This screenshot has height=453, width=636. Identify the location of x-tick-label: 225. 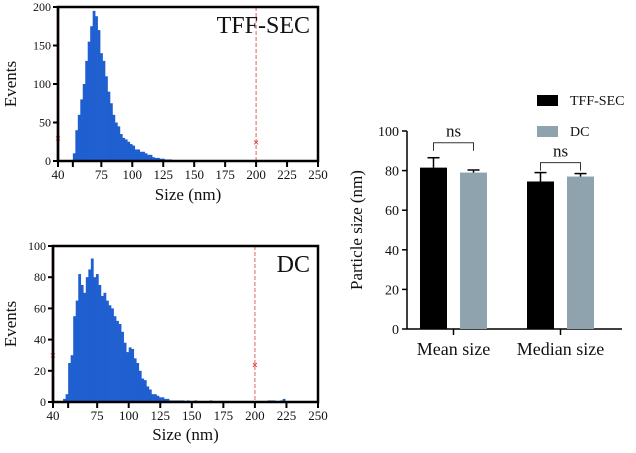
(287, 174).